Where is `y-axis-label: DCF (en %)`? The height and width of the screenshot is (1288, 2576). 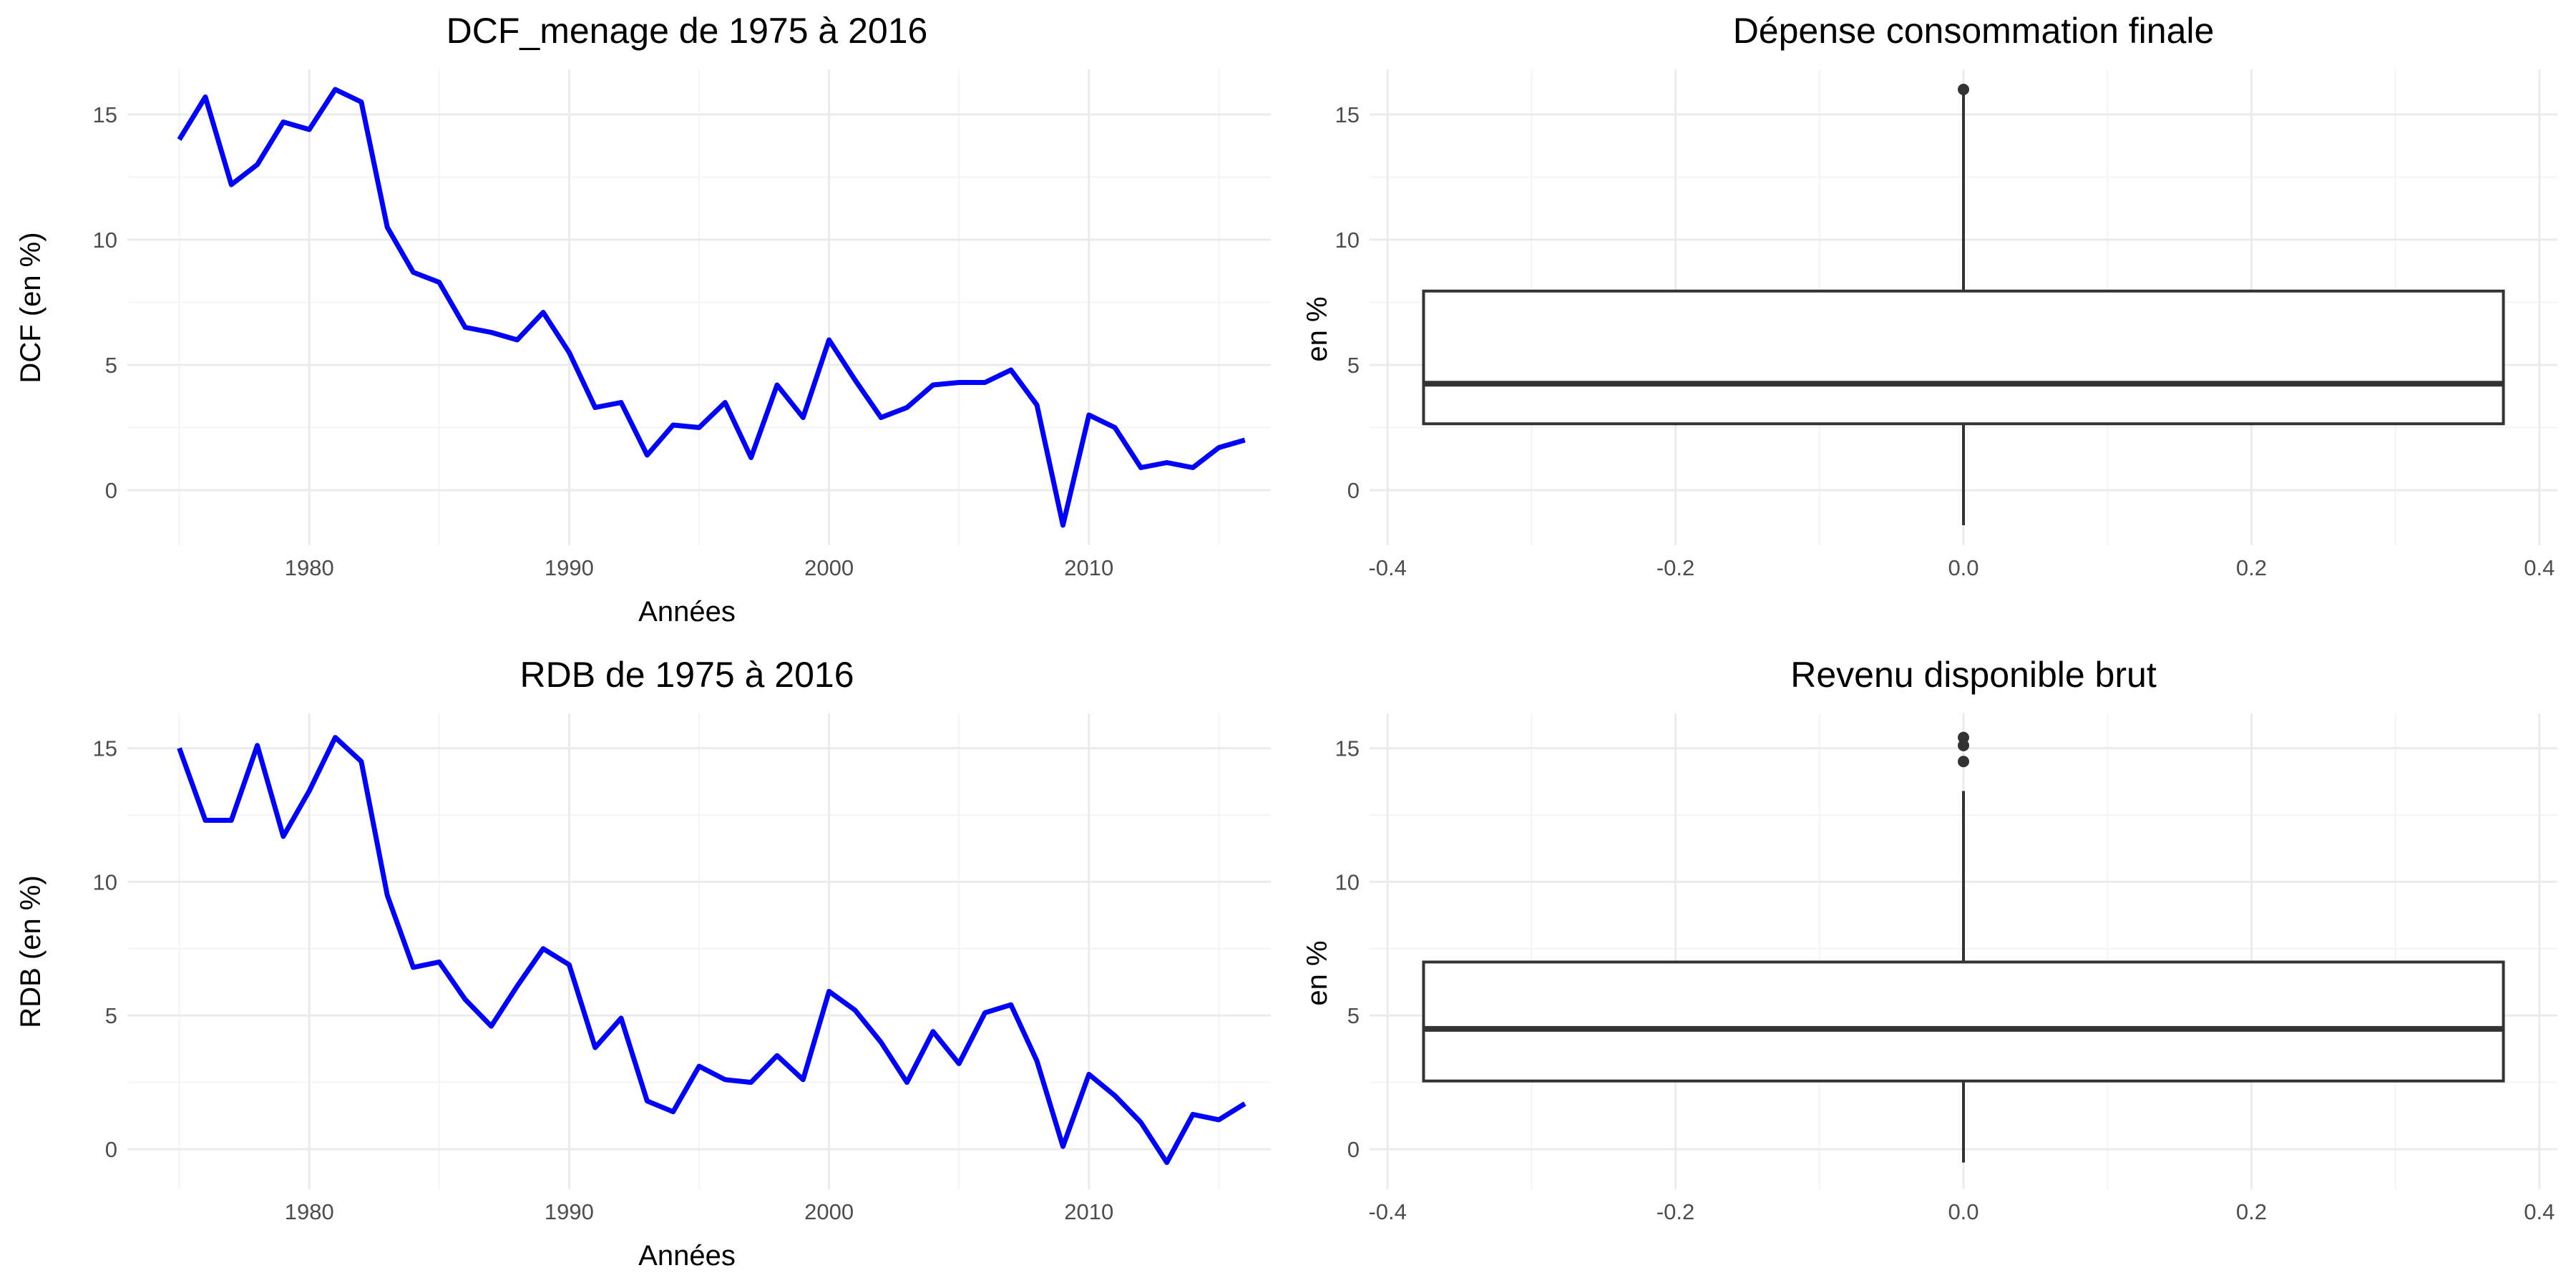
y-axis-label: DCF (en %) is located at coordinates (31, 307).